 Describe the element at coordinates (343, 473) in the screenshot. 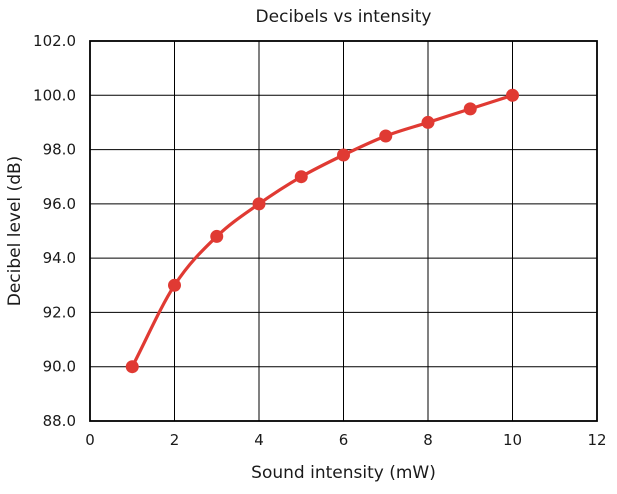

I see `x-axis-label: Sound intensity (mW)` at that location.